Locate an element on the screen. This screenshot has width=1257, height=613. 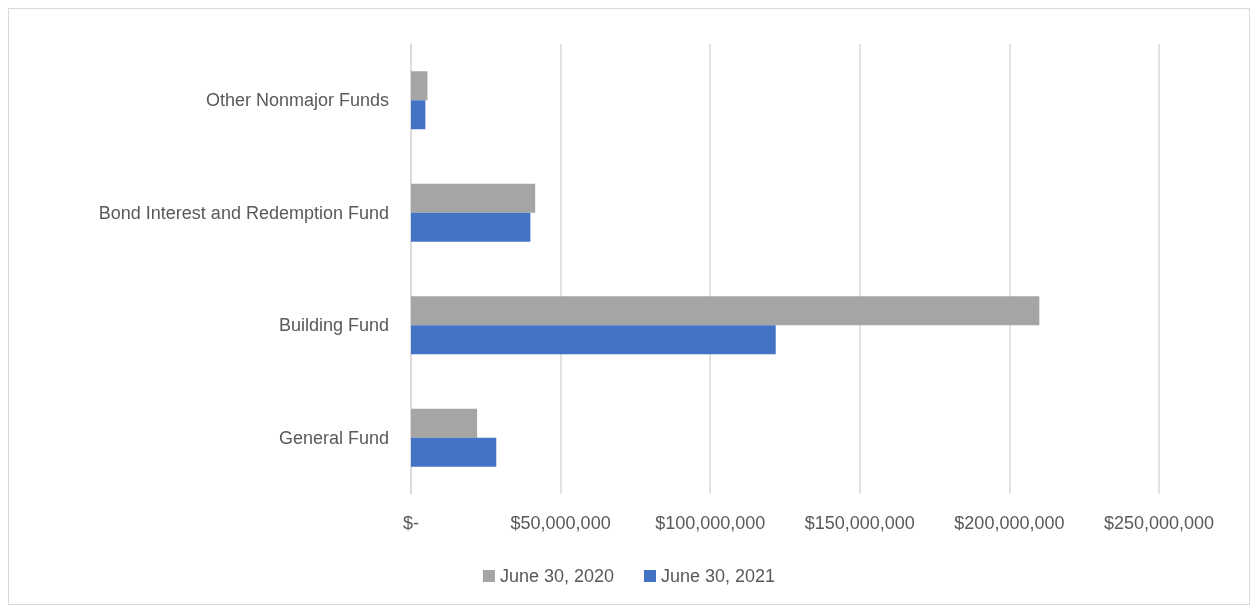
legend-label: June 30, 2021 is located at coordinates (718, 576).